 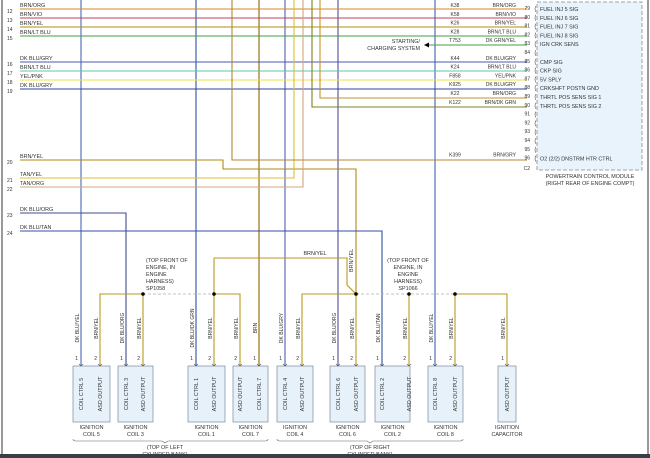 I want to click on pin-wire-color: BRN/VIO, so click(x=505, y=15).